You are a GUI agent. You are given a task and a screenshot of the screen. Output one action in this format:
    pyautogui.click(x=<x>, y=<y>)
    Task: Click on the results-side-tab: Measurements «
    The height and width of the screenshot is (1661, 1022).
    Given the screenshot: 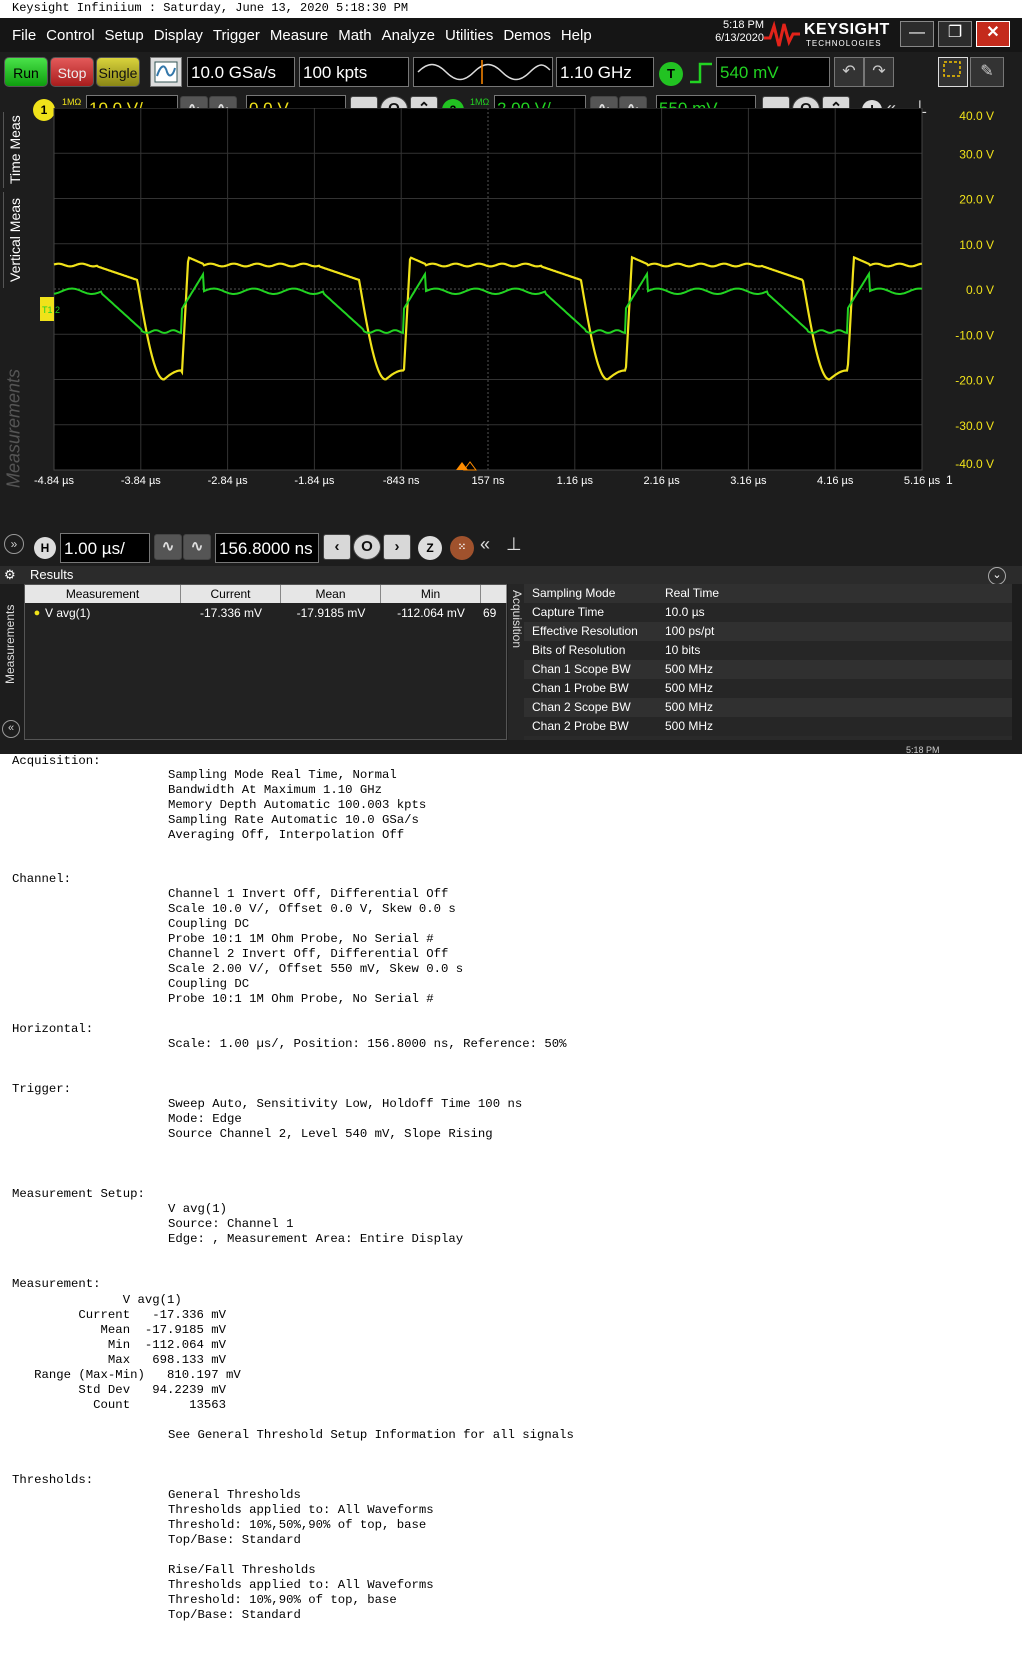 What is the action you would take?
    pyautogui.click(x=11, y=662)
    